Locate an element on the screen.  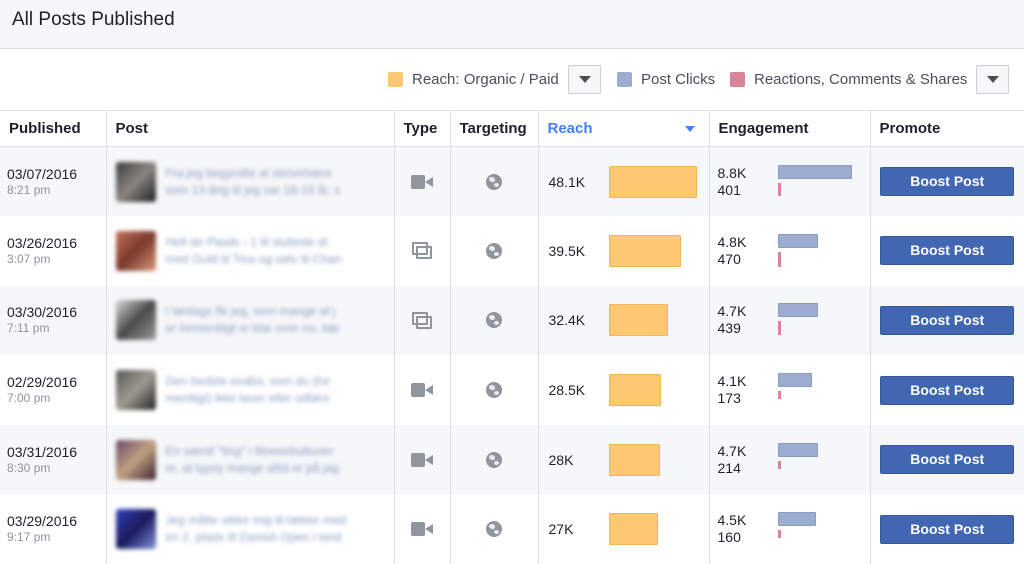
sort-desc-icon is located at coordinates (689, 129).